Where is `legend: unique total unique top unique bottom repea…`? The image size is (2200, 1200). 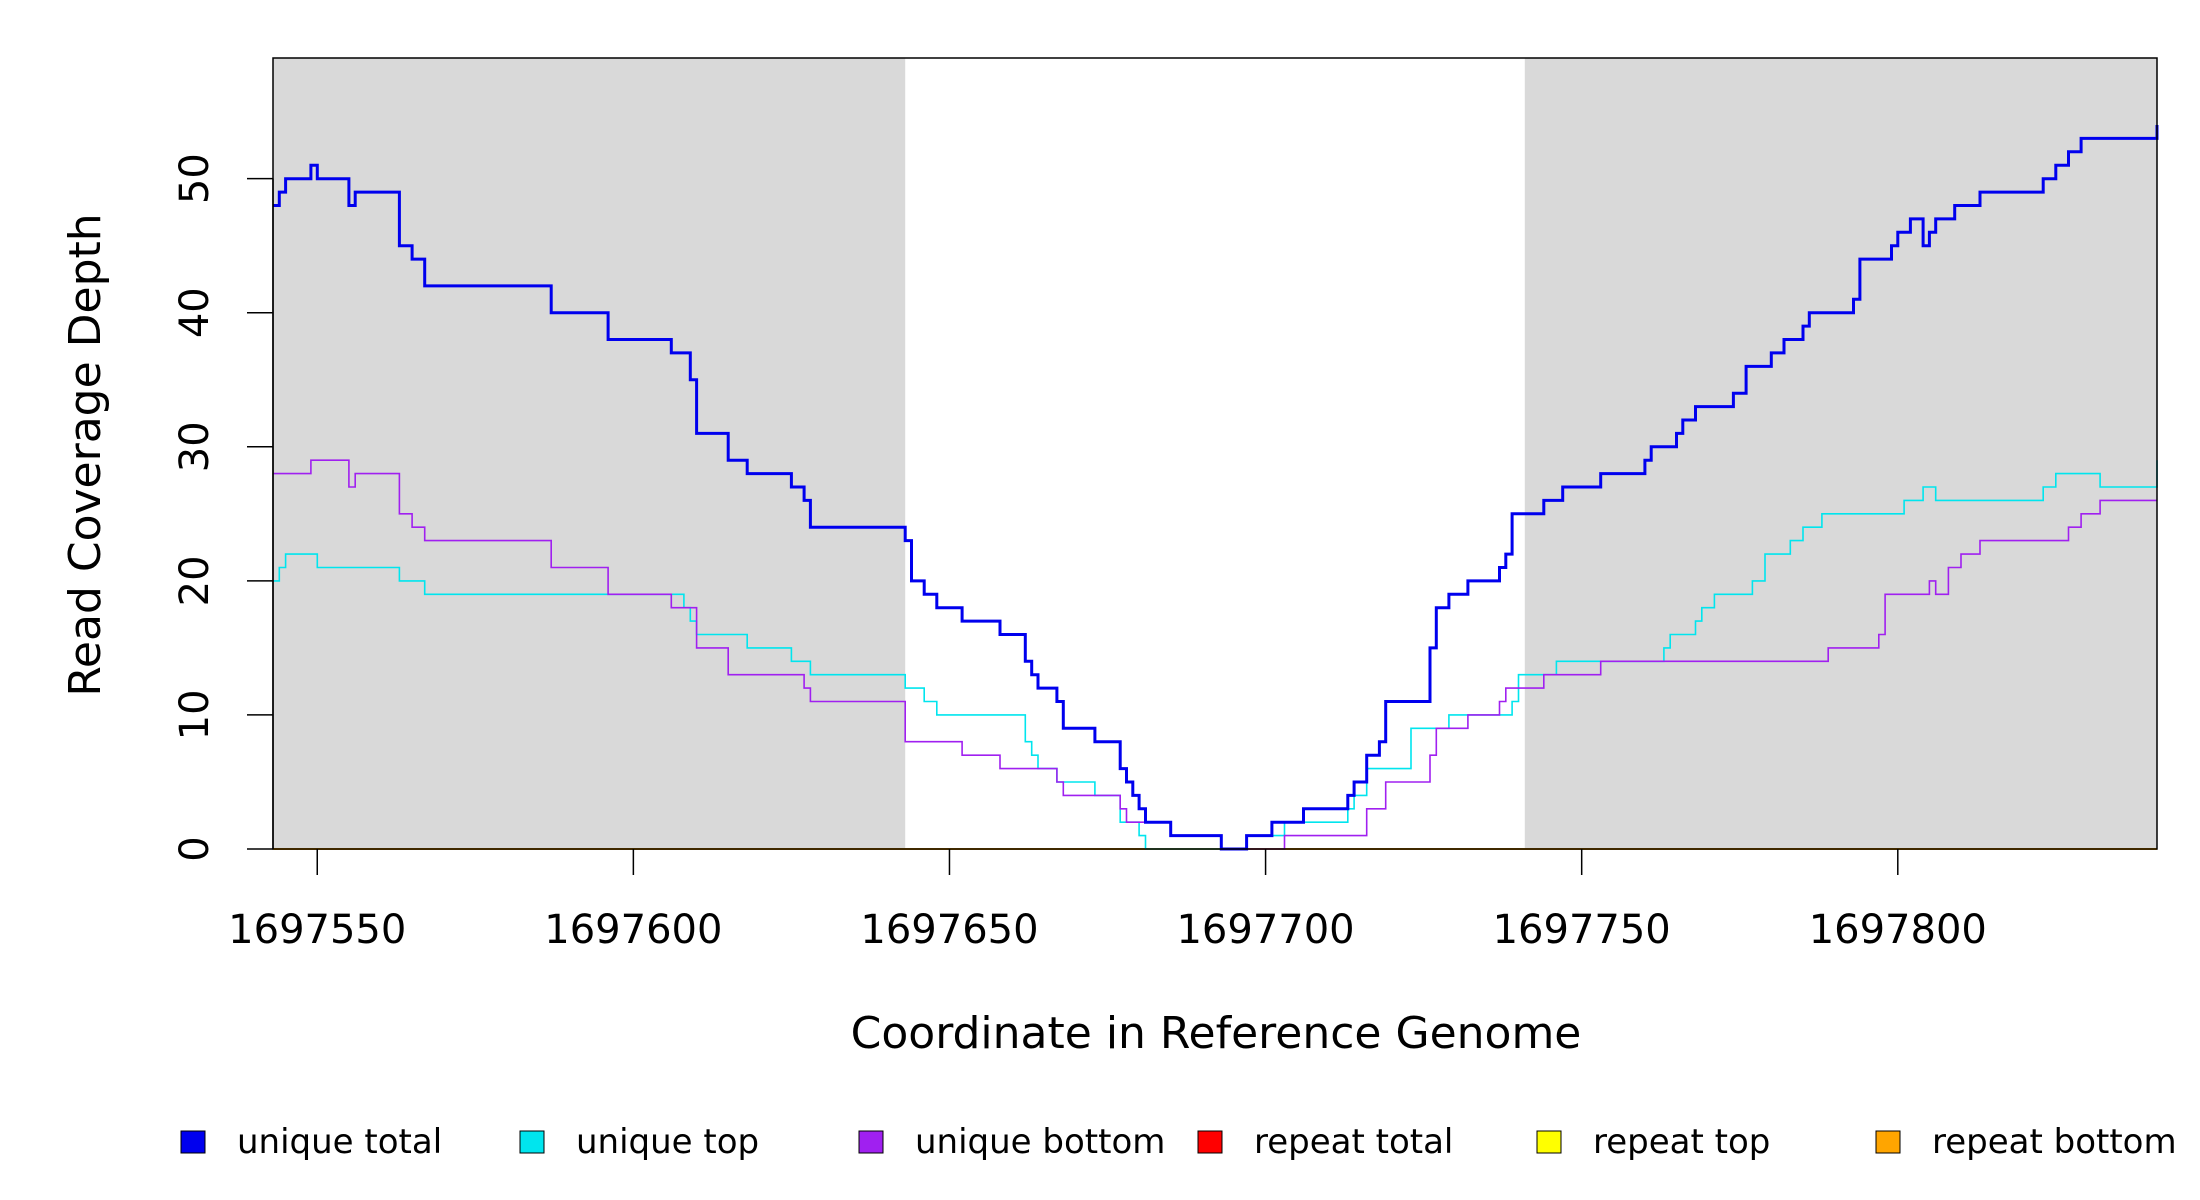 legend: unique total unique top unique bottom repea… is located at coordinates (1178, 1142).